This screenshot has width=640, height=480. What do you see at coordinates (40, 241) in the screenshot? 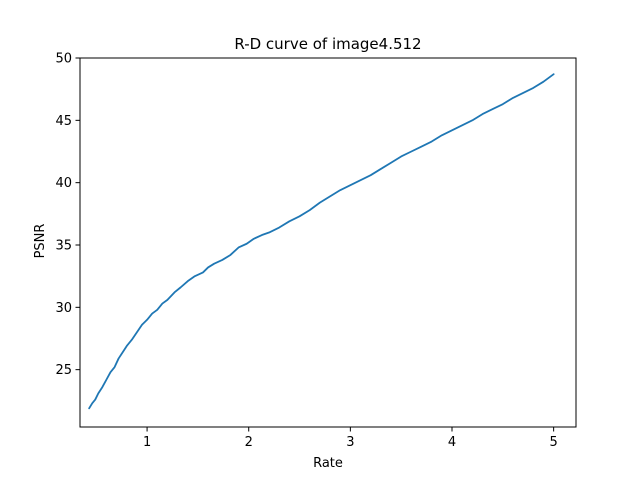
I see `y-axis-label: PSNR` at bounding box center [40, 241].